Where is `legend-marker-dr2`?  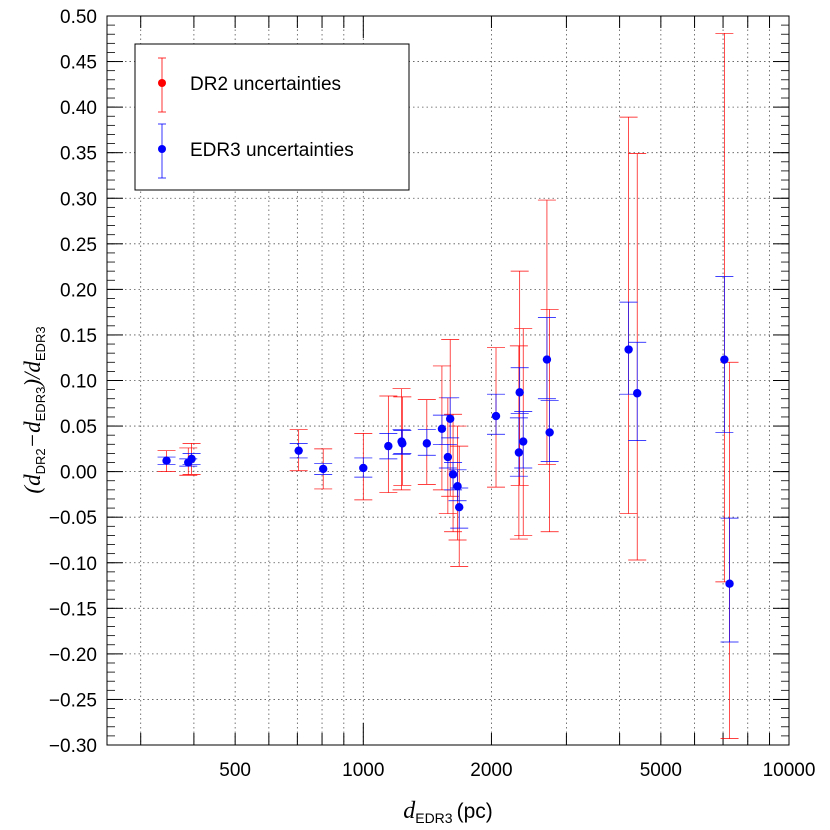 legend-marker-dr2 is located at coordinates (162, 85).